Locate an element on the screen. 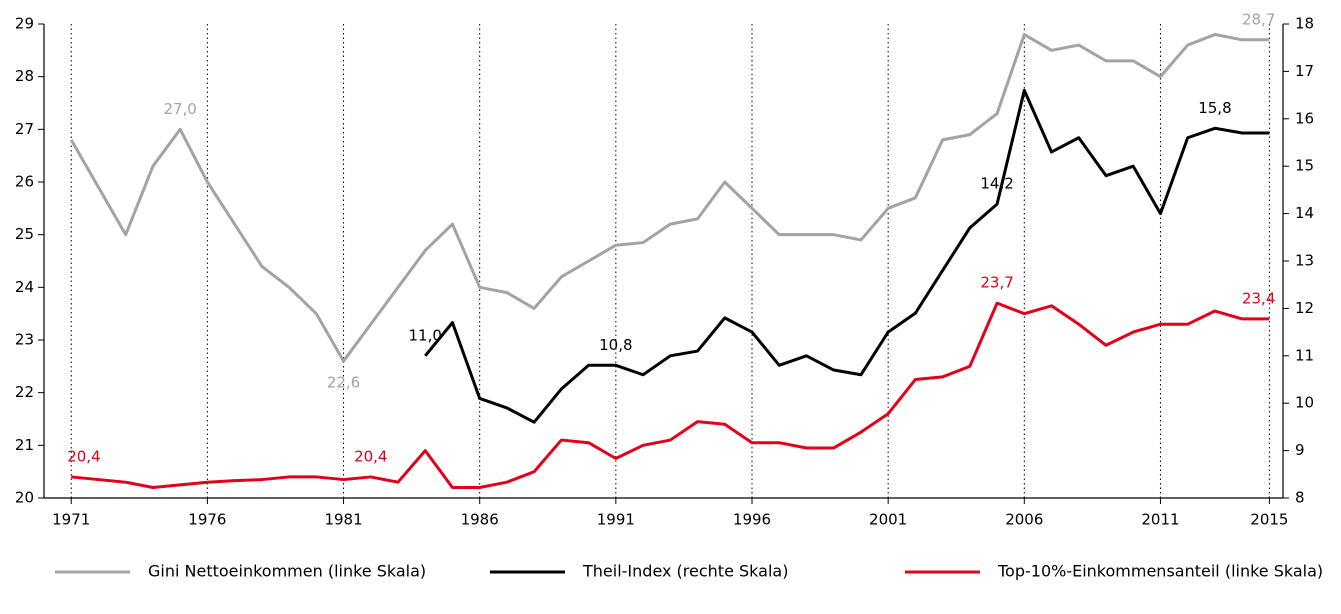 This screenshot has height=614, width=1341. value-label: 11,0 is located at coordinates (425, 335).